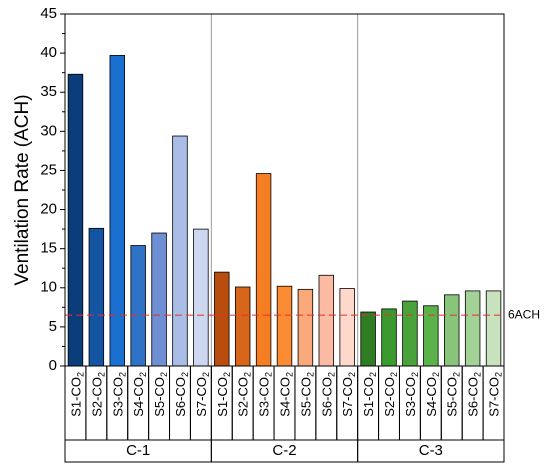 Image resolution: width=550 pixels, height=473 pixels. What do you see at coordinates (284, 326) in the screenshot?
I see `bar-C-2-S4-CO2` at bounding box center [284, 326].